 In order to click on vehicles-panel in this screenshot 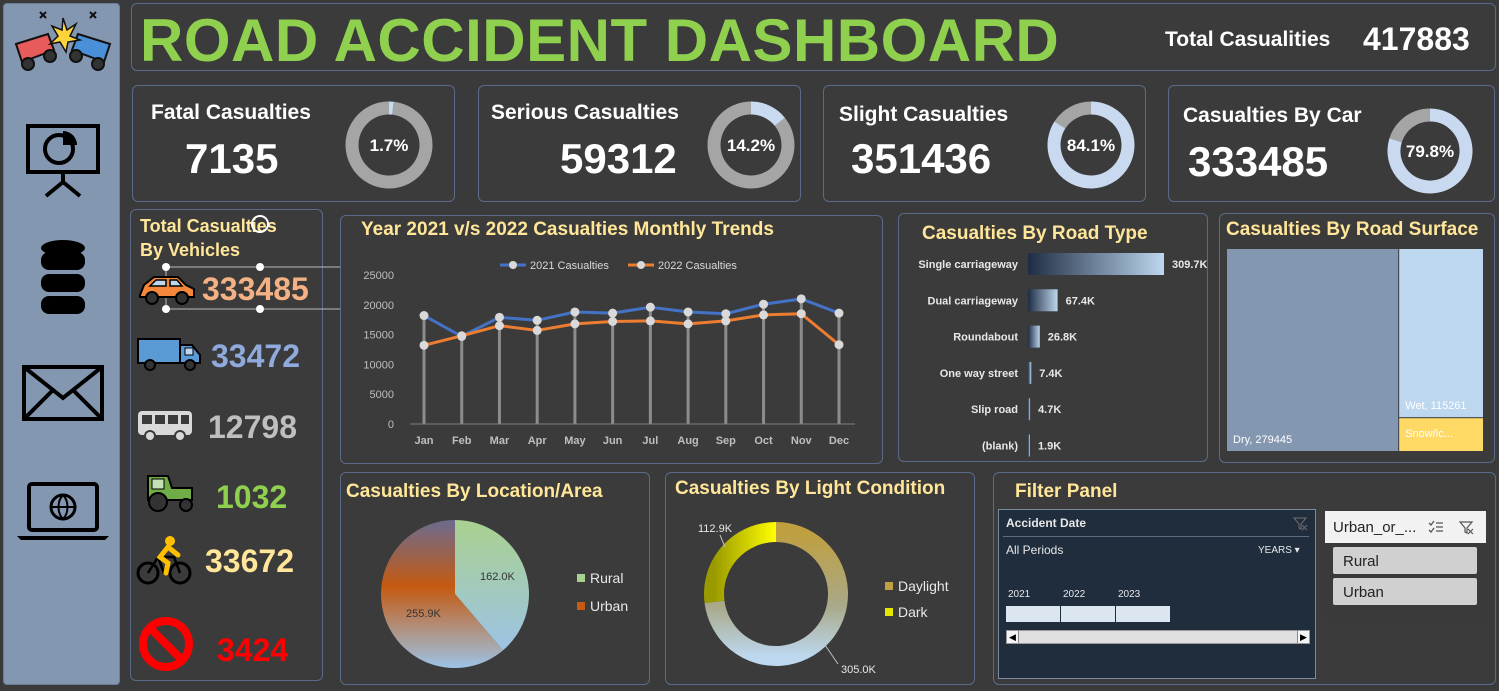, I will do `click(226, 445)`.